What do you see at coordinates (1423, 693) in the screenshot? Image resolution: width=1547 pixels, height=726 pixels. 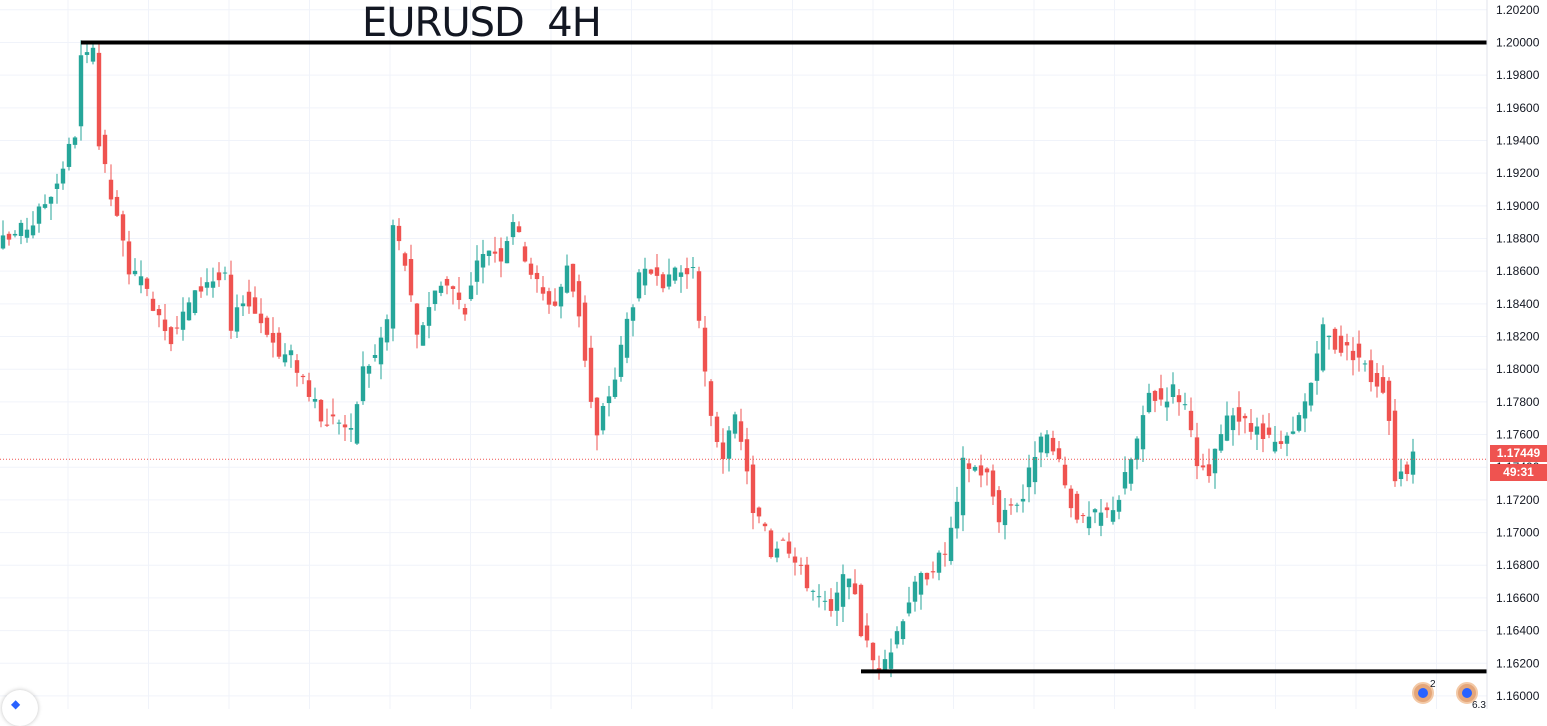 I see `economic-event-icon` at bounding box center [1423, 693].